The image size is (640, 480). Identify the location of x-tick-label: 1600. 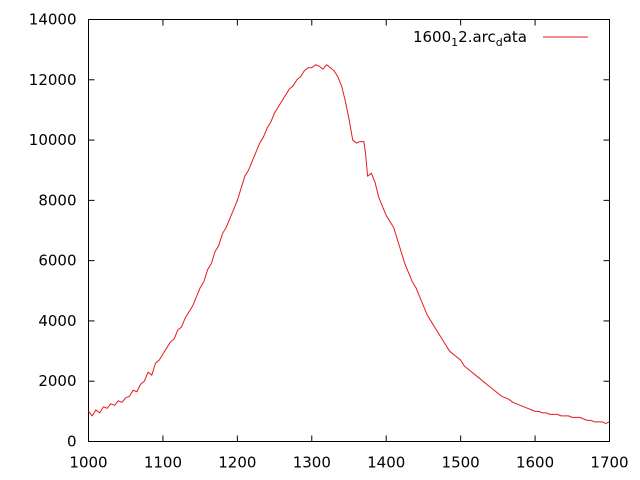
(535, 463).